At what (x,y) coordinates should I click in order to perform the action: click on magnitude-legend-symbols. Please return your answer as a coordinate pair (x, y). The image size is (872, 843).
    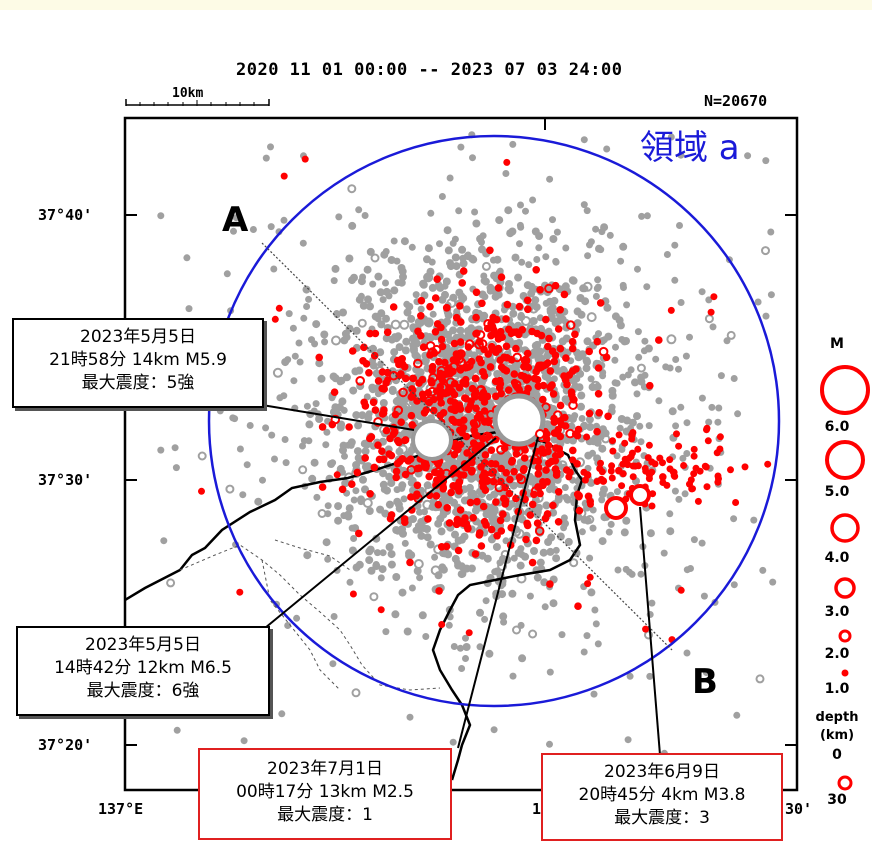
    Looking at the image, I should click on (845, 578).